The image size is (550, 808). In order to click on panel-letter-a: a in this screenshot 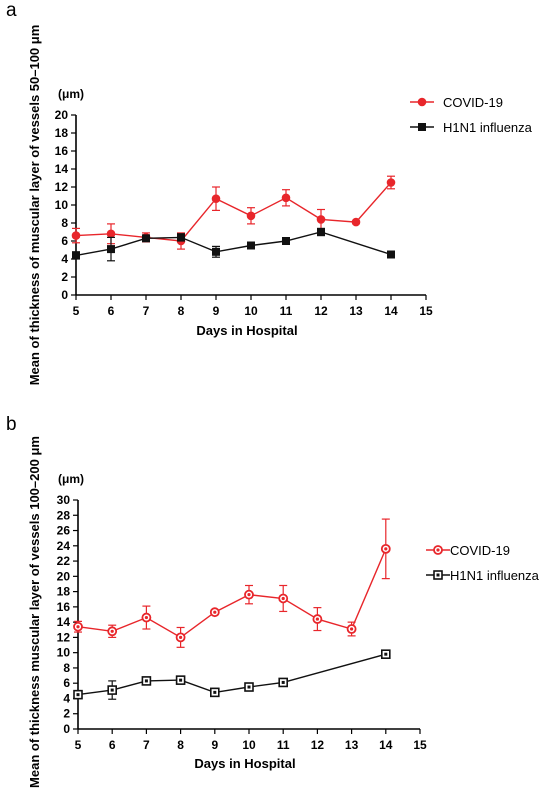, I will do `click(11, 10)`.